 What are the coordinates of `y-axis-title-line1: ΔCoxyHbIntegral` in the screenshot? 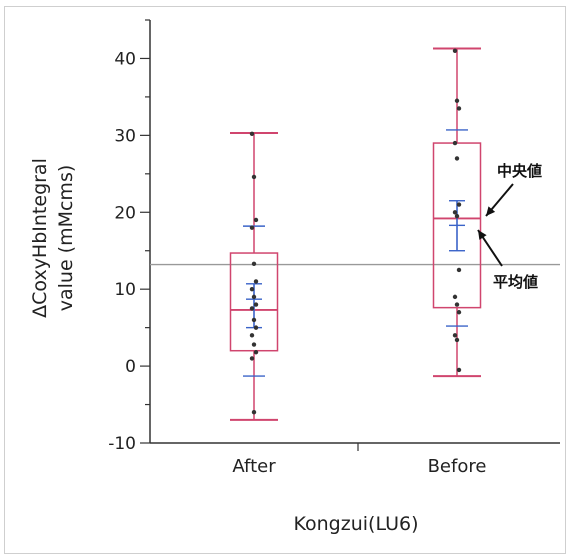 It's located at (40, 238).